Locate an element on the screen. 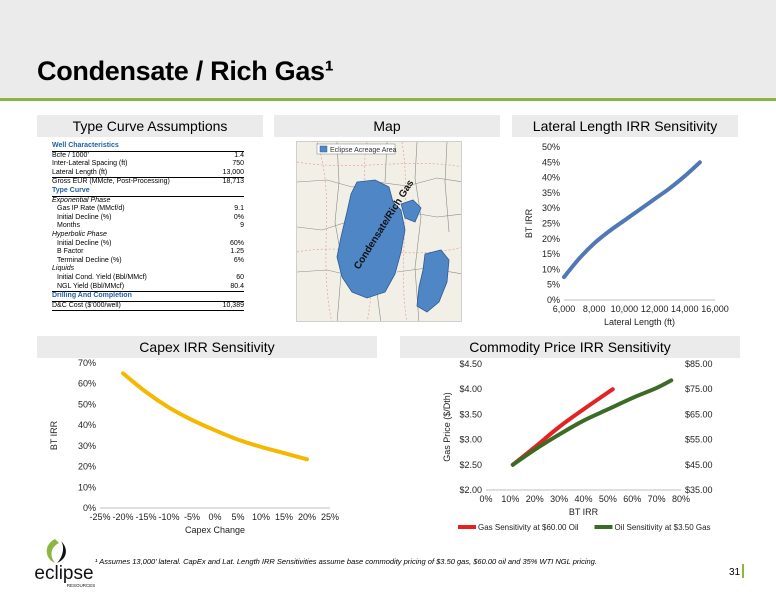  subhead-label: Exponential Phase is located at coordinates (81, 200).